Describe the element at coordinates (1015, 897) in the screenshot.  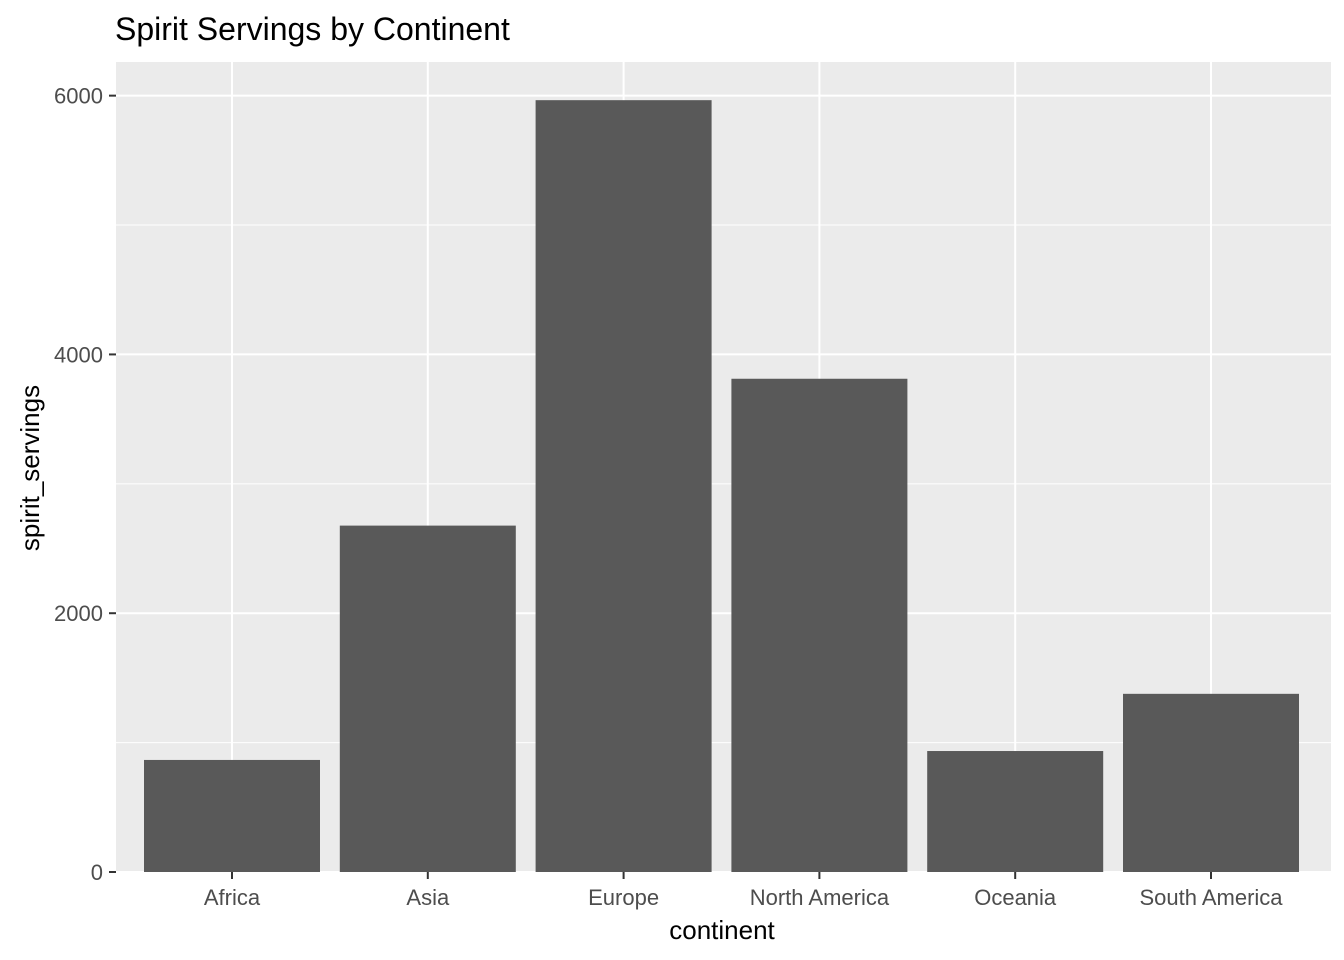
I see `x-tick-label: Oceania` at that location.